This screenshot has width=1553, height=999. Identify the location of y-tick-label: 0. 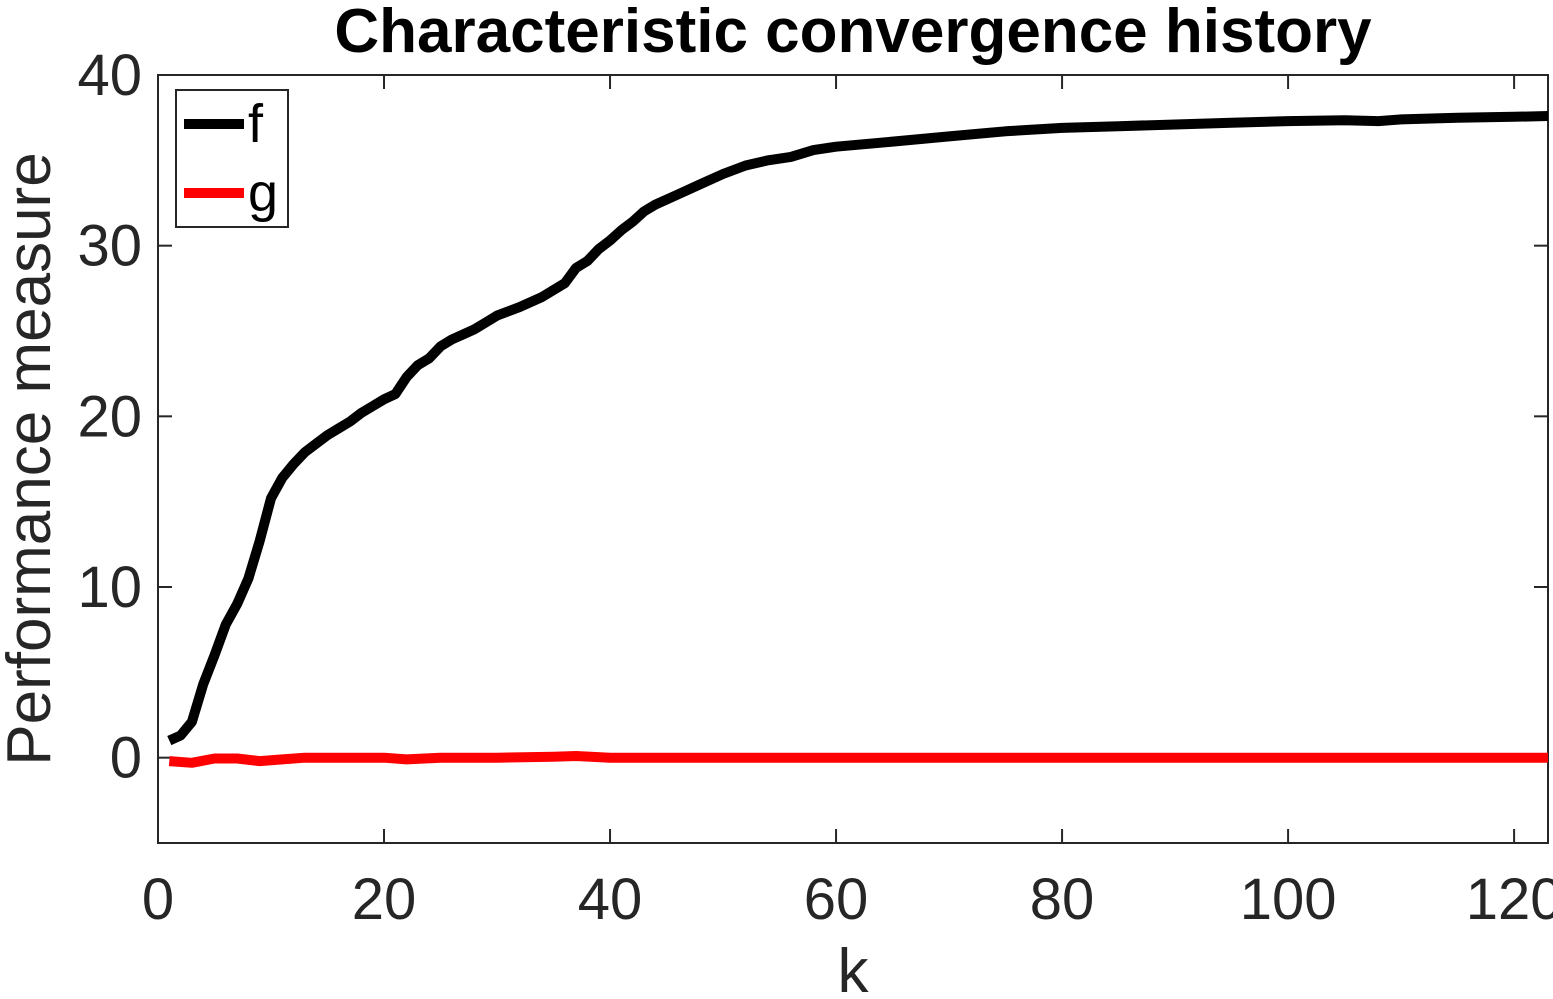
(126, 758).